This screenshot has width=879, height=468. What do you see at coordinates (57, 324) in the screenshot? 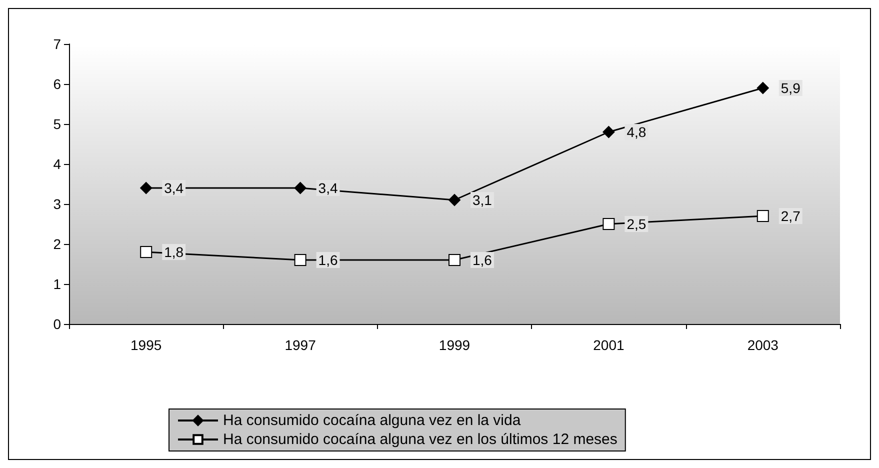
I see `y-tick-label: 0` at bounding box center [57, 324].